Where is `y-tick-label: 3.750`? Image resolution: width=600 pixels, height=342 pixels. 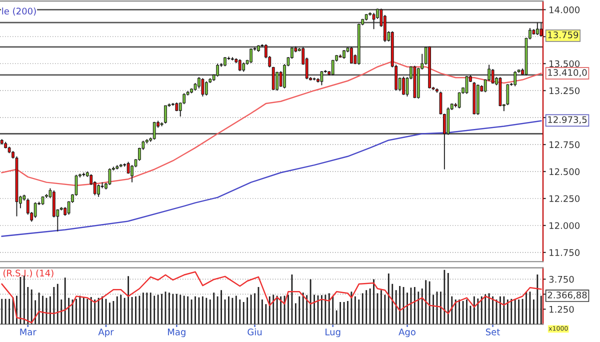 y-tick-label: 3.750 is located at coordinates (561, 279).